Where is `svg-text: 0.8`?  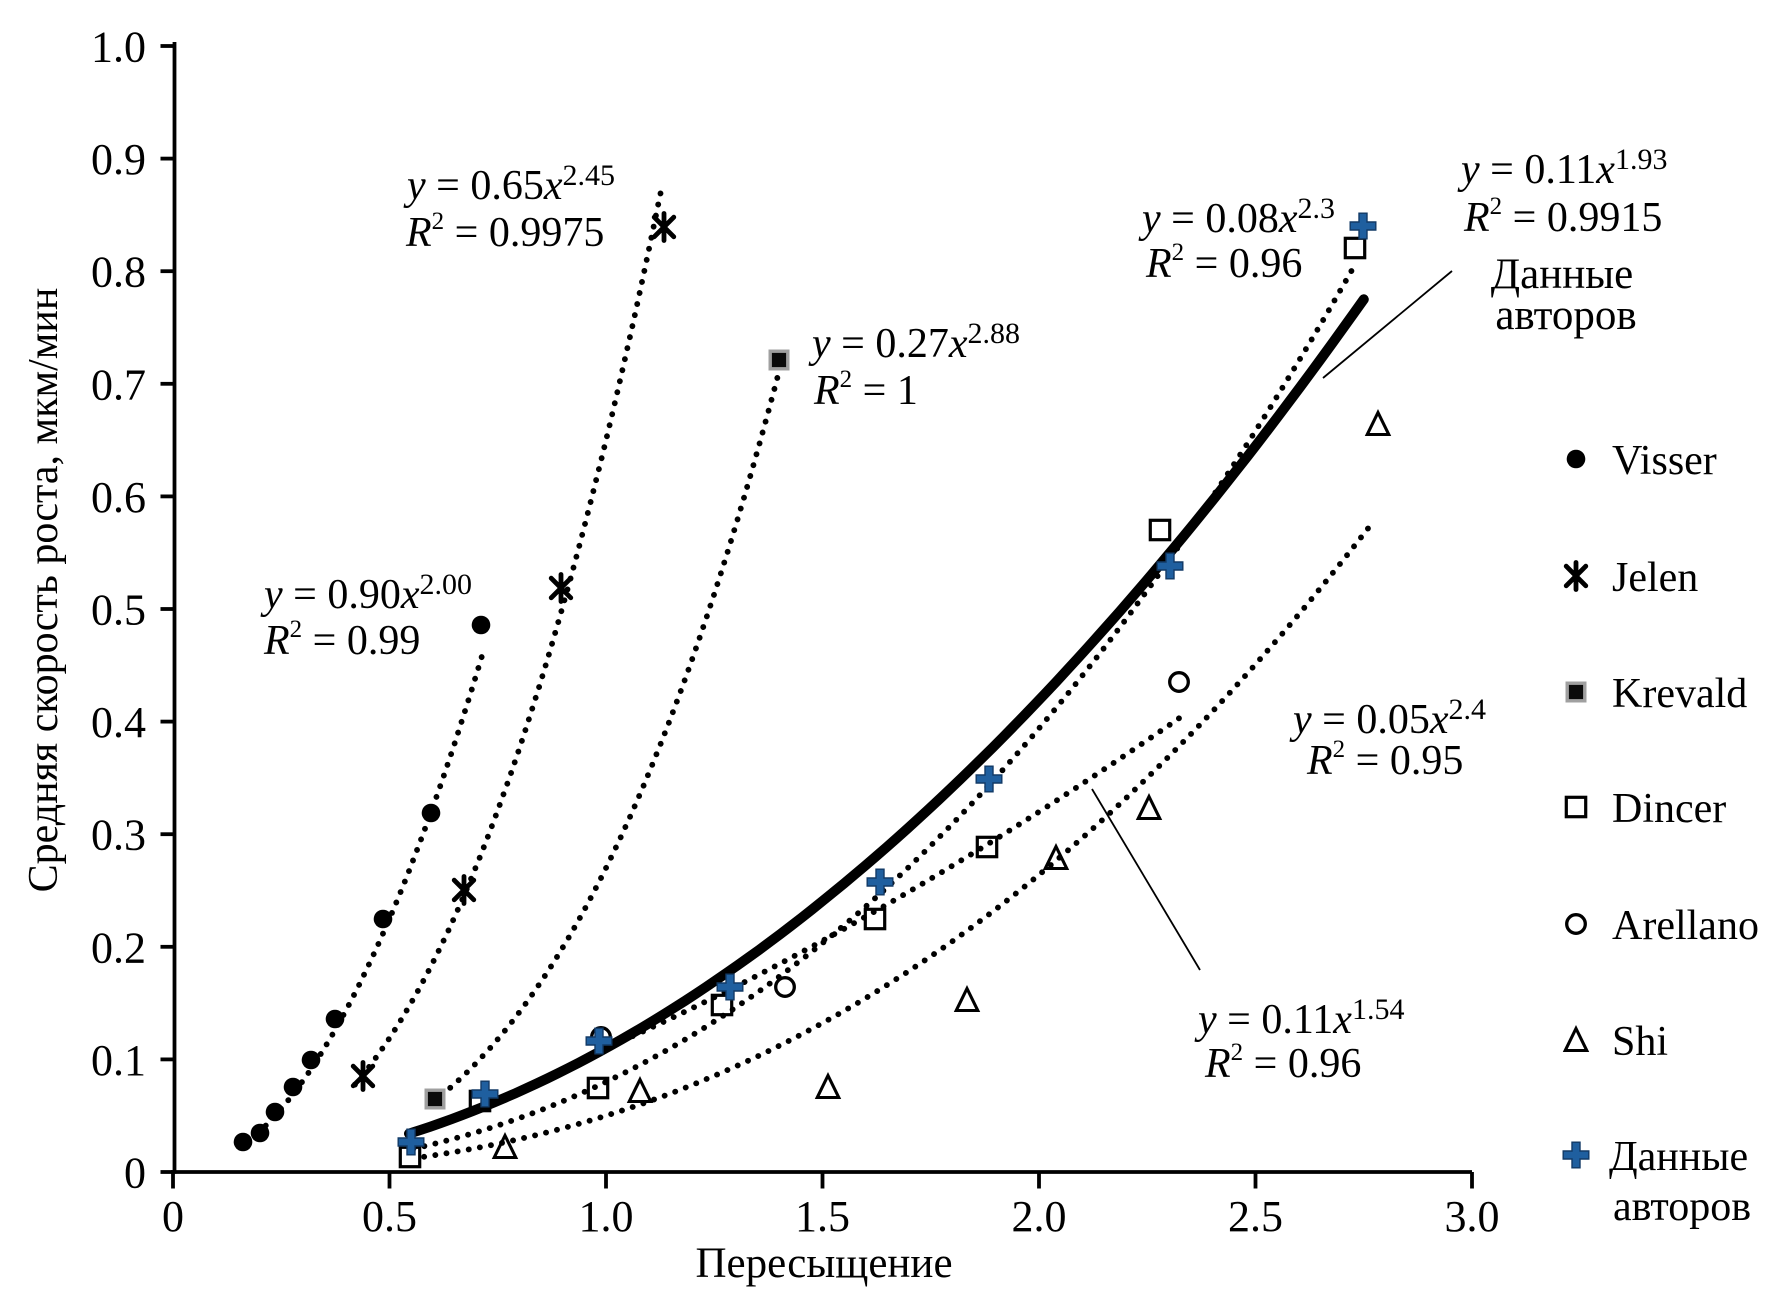 svg-text: 0.8 is located at coordinates (118, 272).